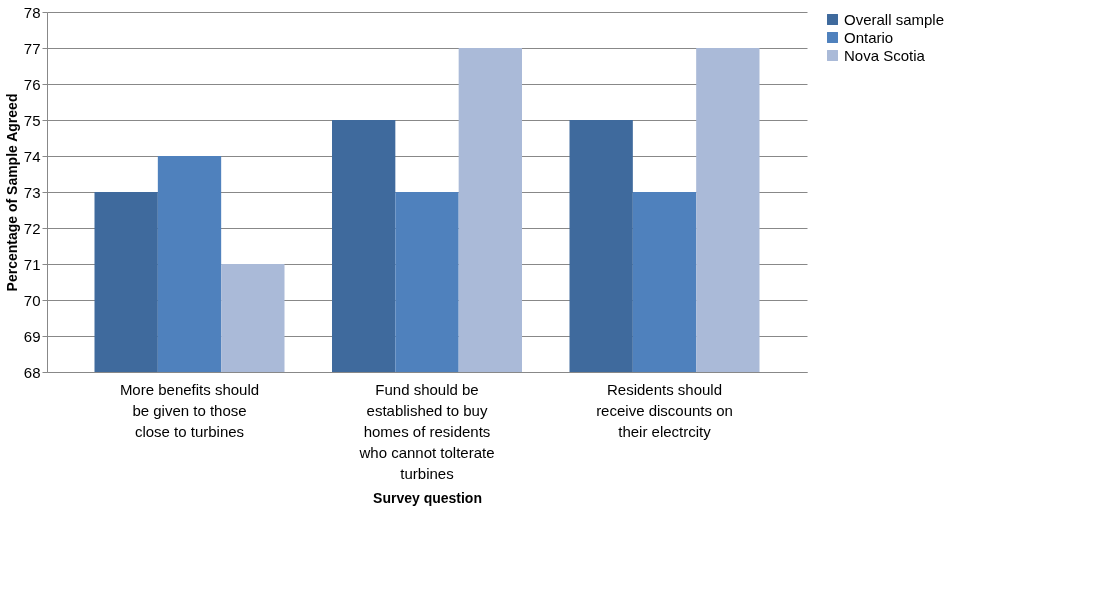  Describe the element at coordinates (427, 497) in the screenshot. I see `x-axis-title: Survey question` at that location.